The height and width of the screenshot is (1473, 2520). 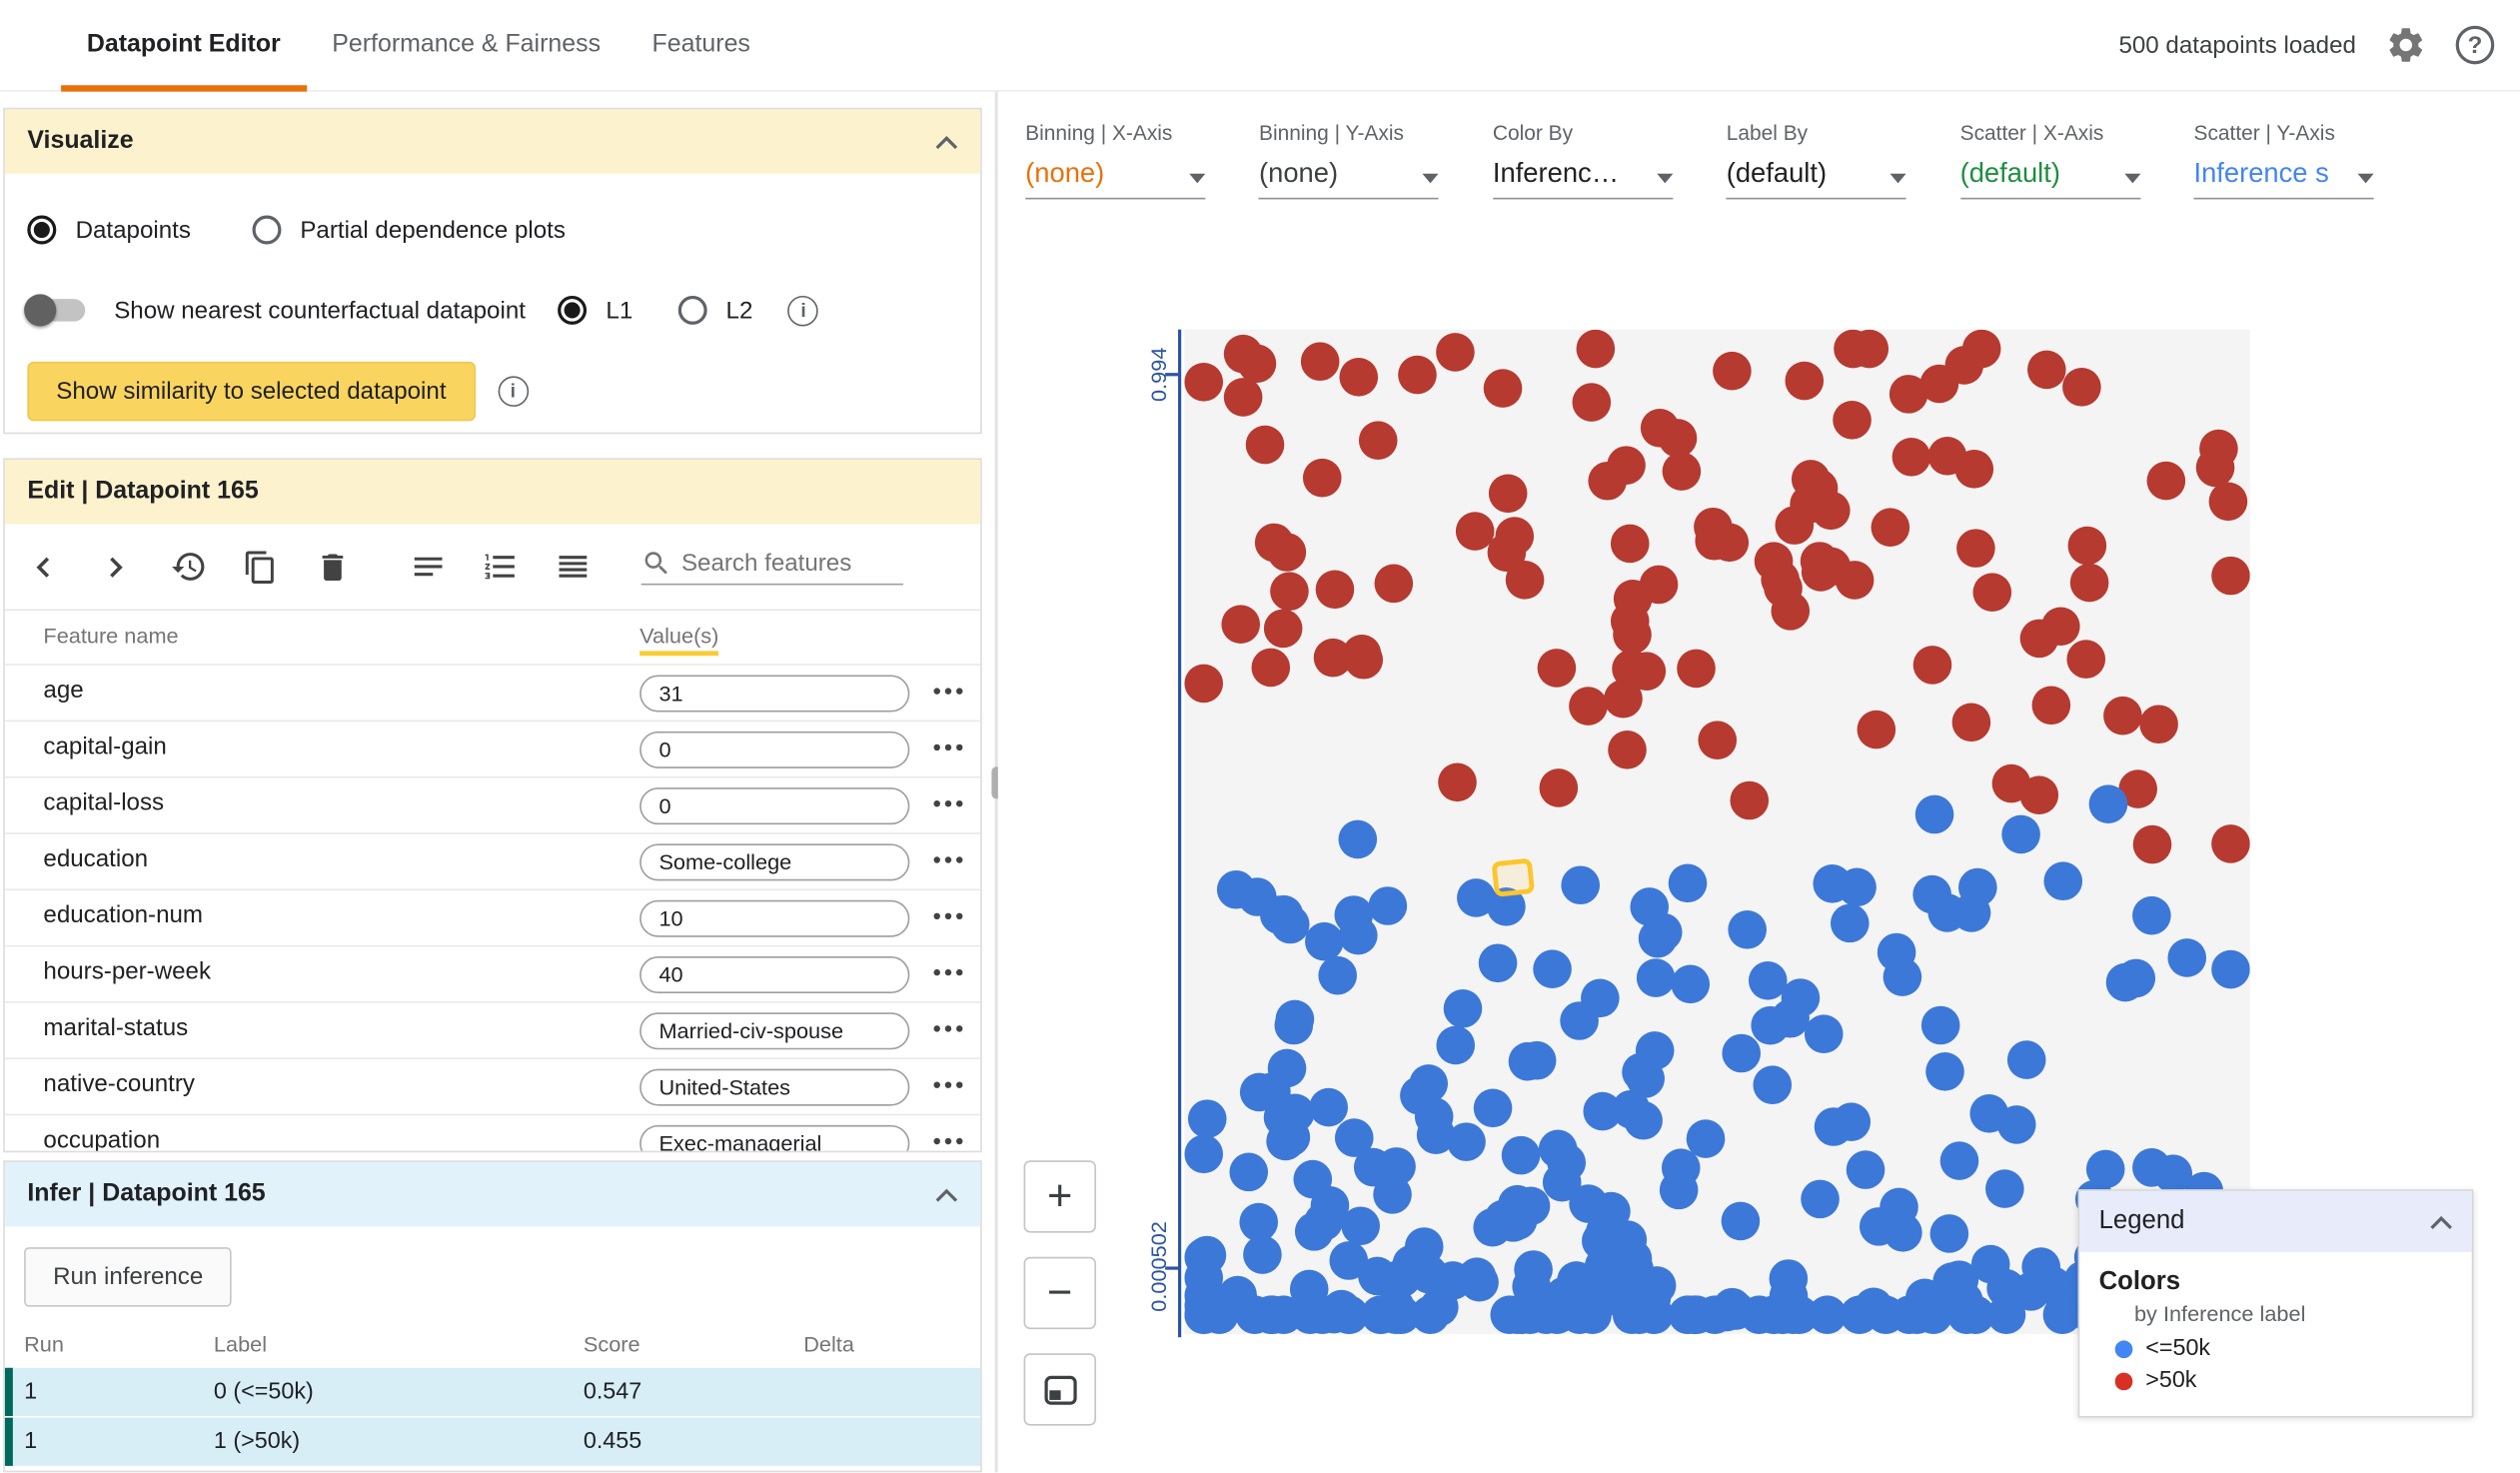 What do you see at coordinates (774, 749) in the screenshot?
I see `feature-value-input: 0` at bounding box center [774, 749].